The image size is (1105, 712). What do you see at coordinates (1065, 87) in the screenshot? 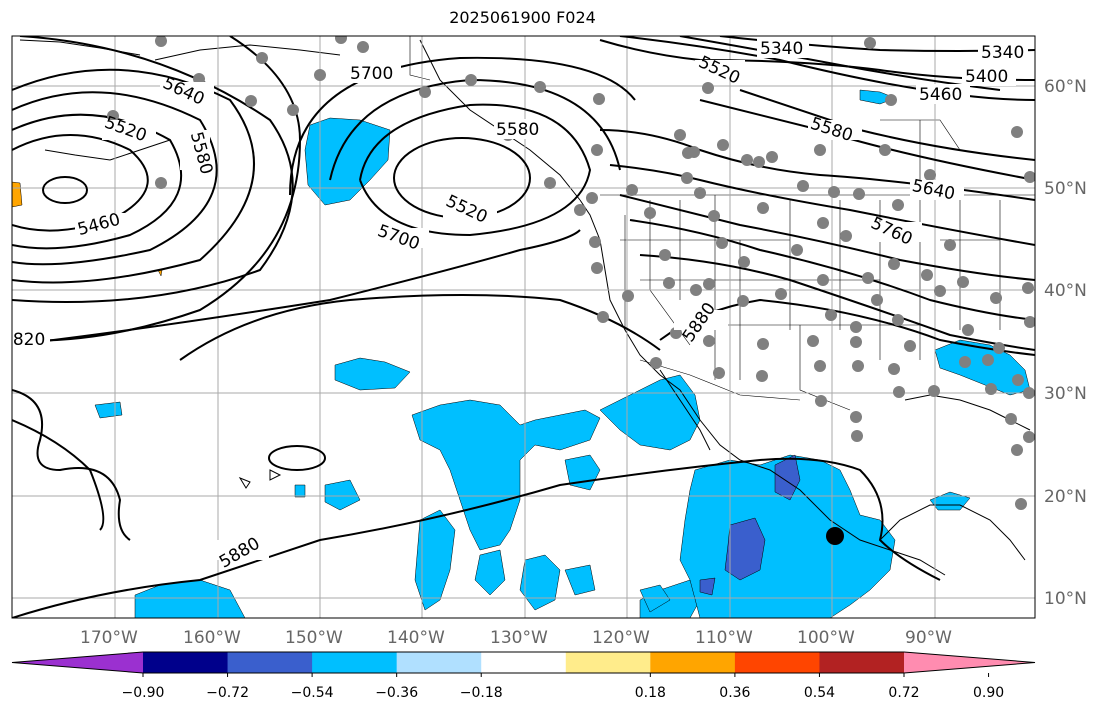
I see `lat-label: 60°N` at bounding box center [1065, 87].